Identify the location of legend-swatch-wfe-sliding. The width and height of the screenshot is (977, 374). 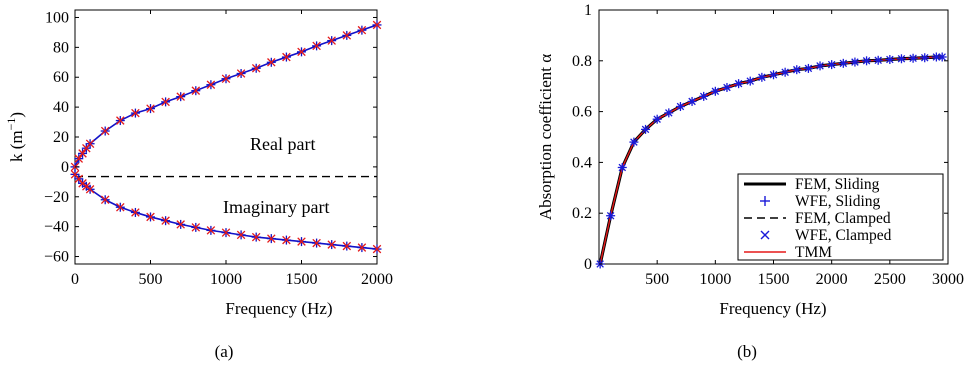
(765, 201).